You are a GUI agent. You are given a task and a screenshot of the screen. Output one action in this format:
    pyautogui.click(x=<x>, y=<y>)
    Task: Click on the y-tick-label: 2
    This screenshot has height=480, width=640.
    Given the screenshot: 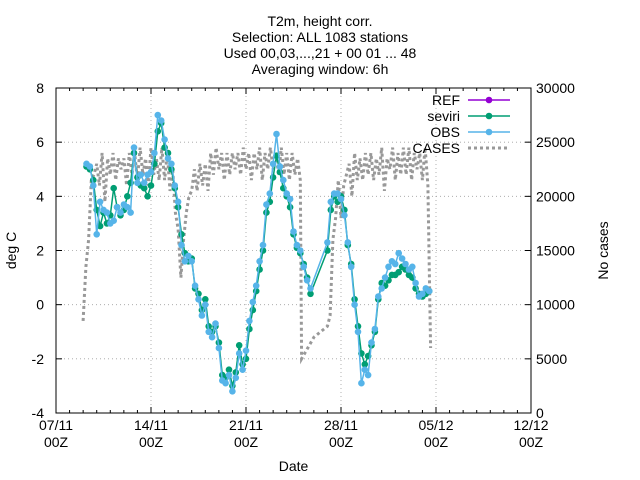 What is the action you would take?
    pyautogui.click(x=40, y=251)
    